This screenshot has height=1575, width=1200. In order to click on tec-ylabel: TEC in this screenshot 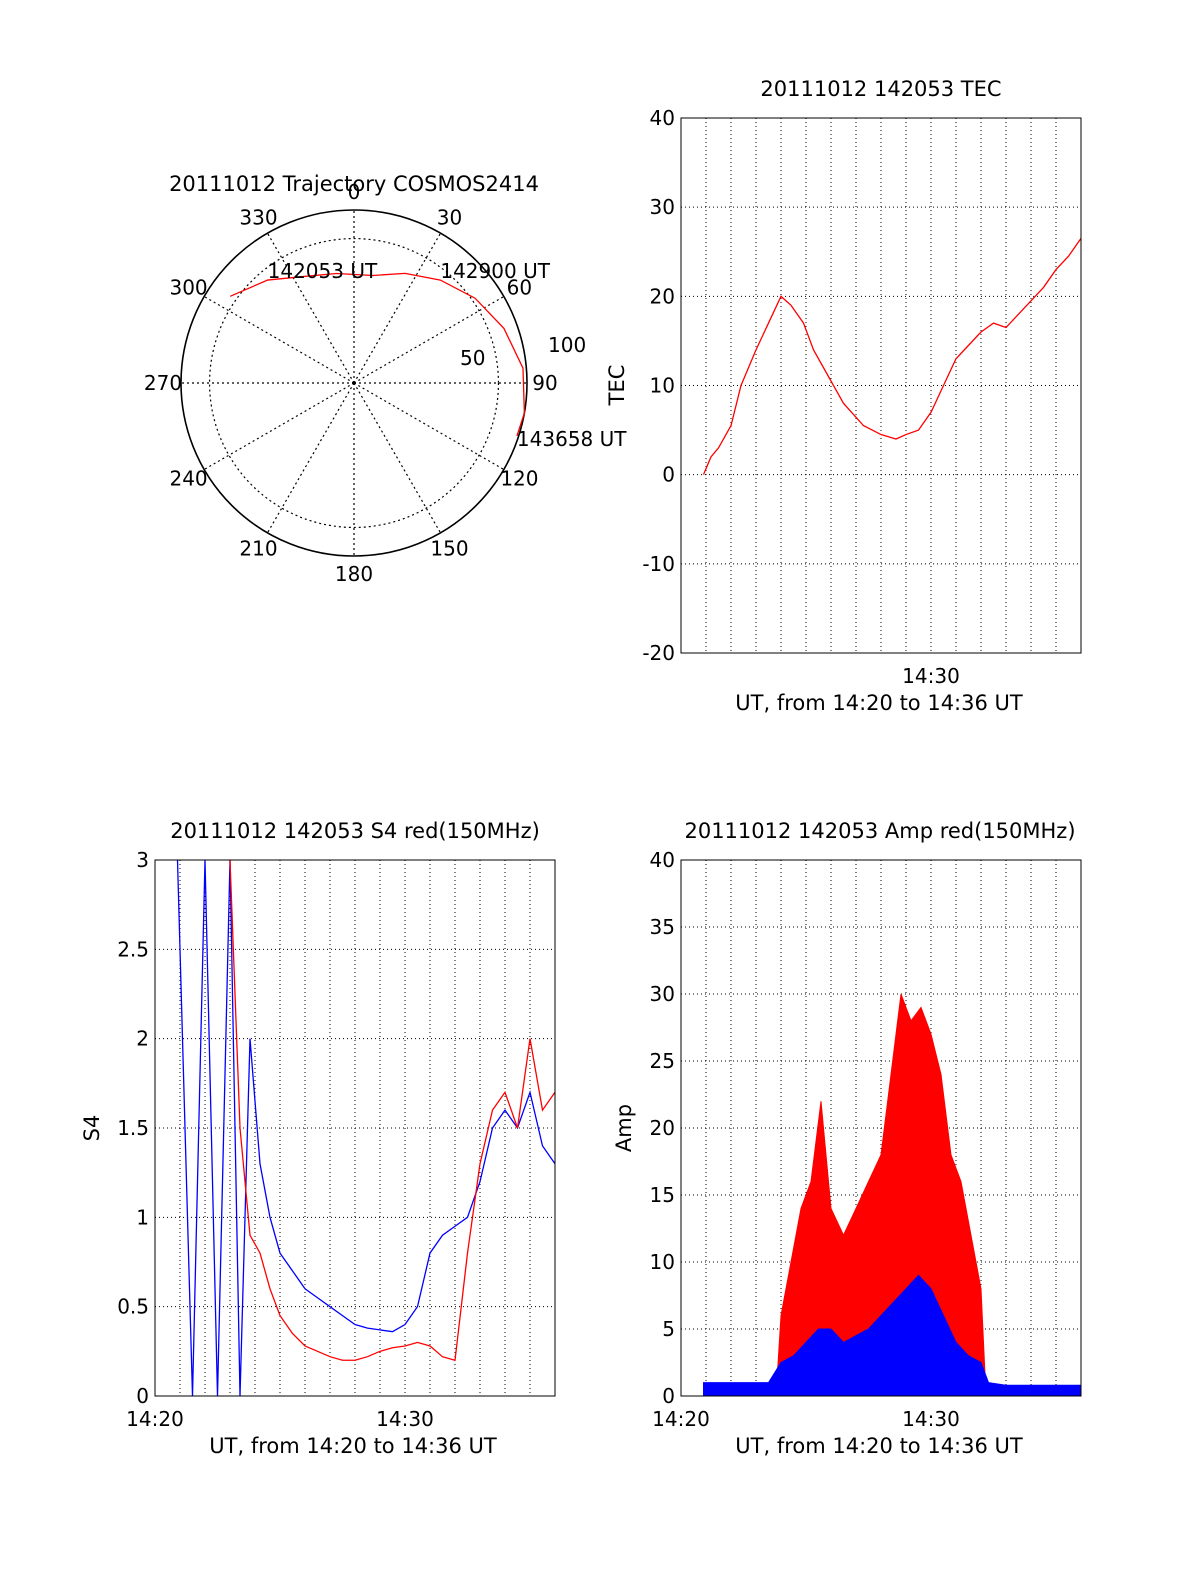, I will do `click(617, 386)`.